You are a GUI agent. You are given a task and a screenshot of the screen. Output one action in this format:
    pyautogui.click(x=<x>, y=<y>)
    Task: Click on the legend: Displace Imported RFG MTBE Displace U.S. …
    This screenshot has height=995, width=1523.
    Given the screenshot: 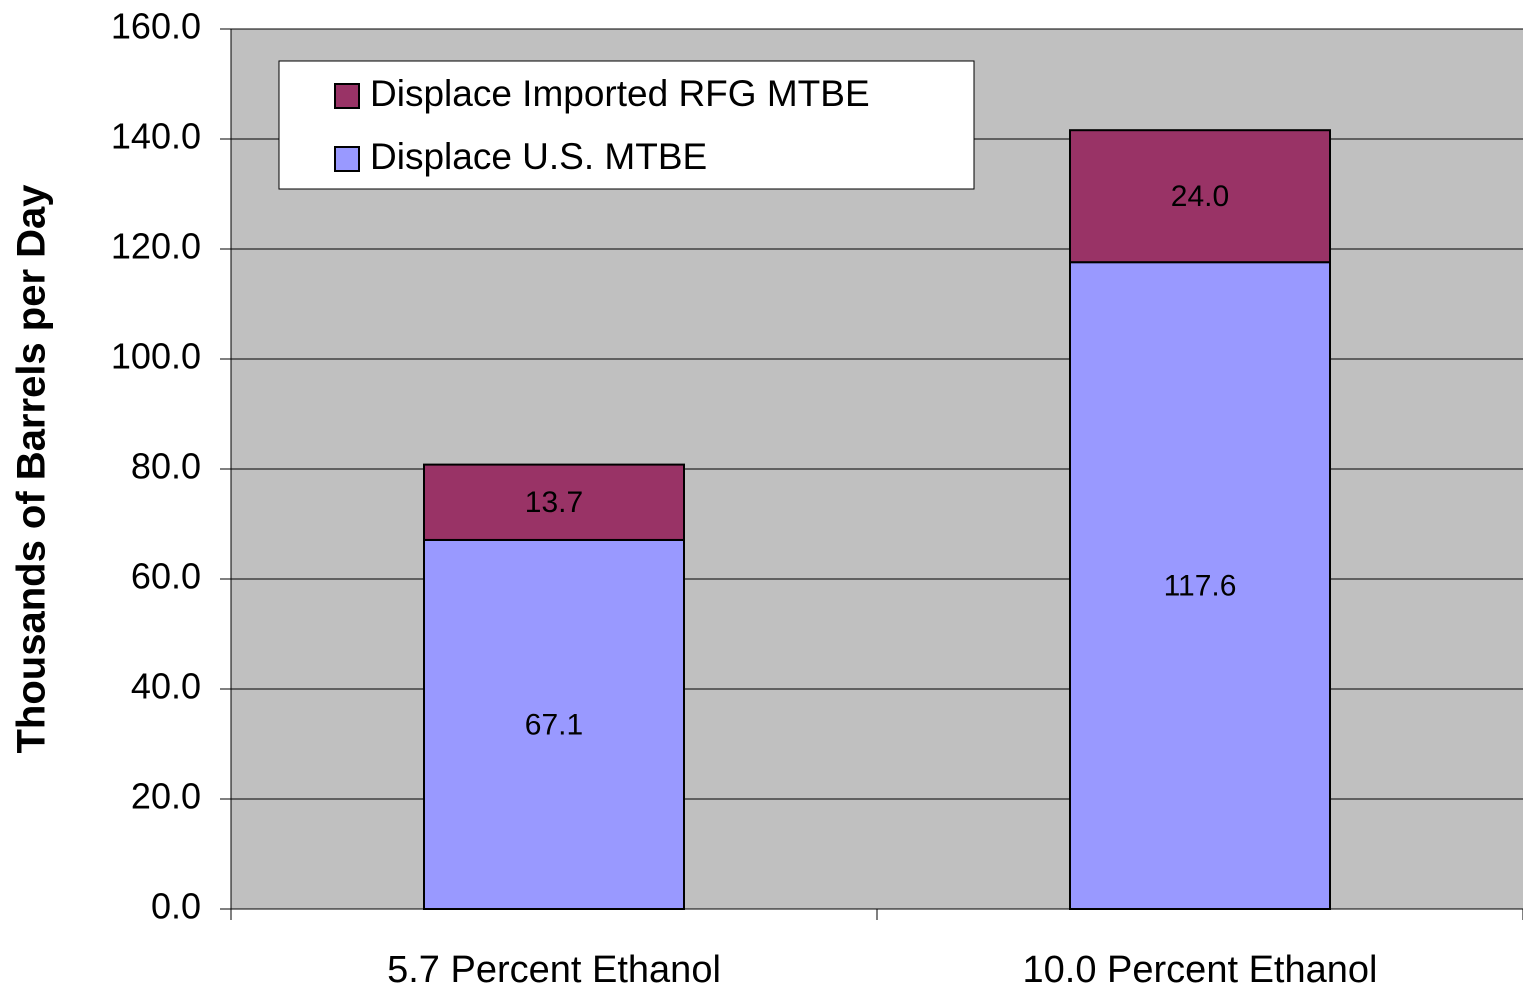 What is the action you would take?
    pyautogui.click(x=626, y=125)
    